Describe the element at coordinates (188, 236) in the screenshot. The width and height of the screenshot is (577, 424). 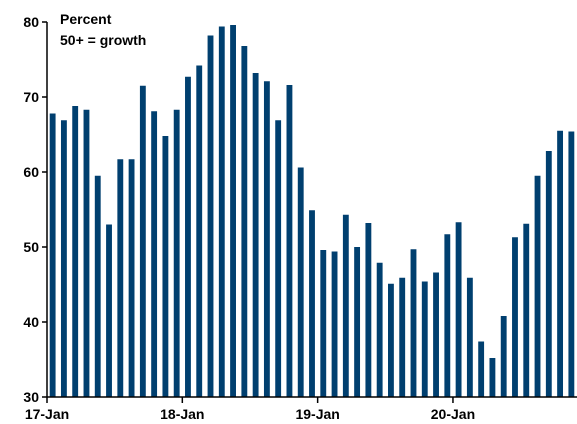
I see `bar-jan-2018` at that location.